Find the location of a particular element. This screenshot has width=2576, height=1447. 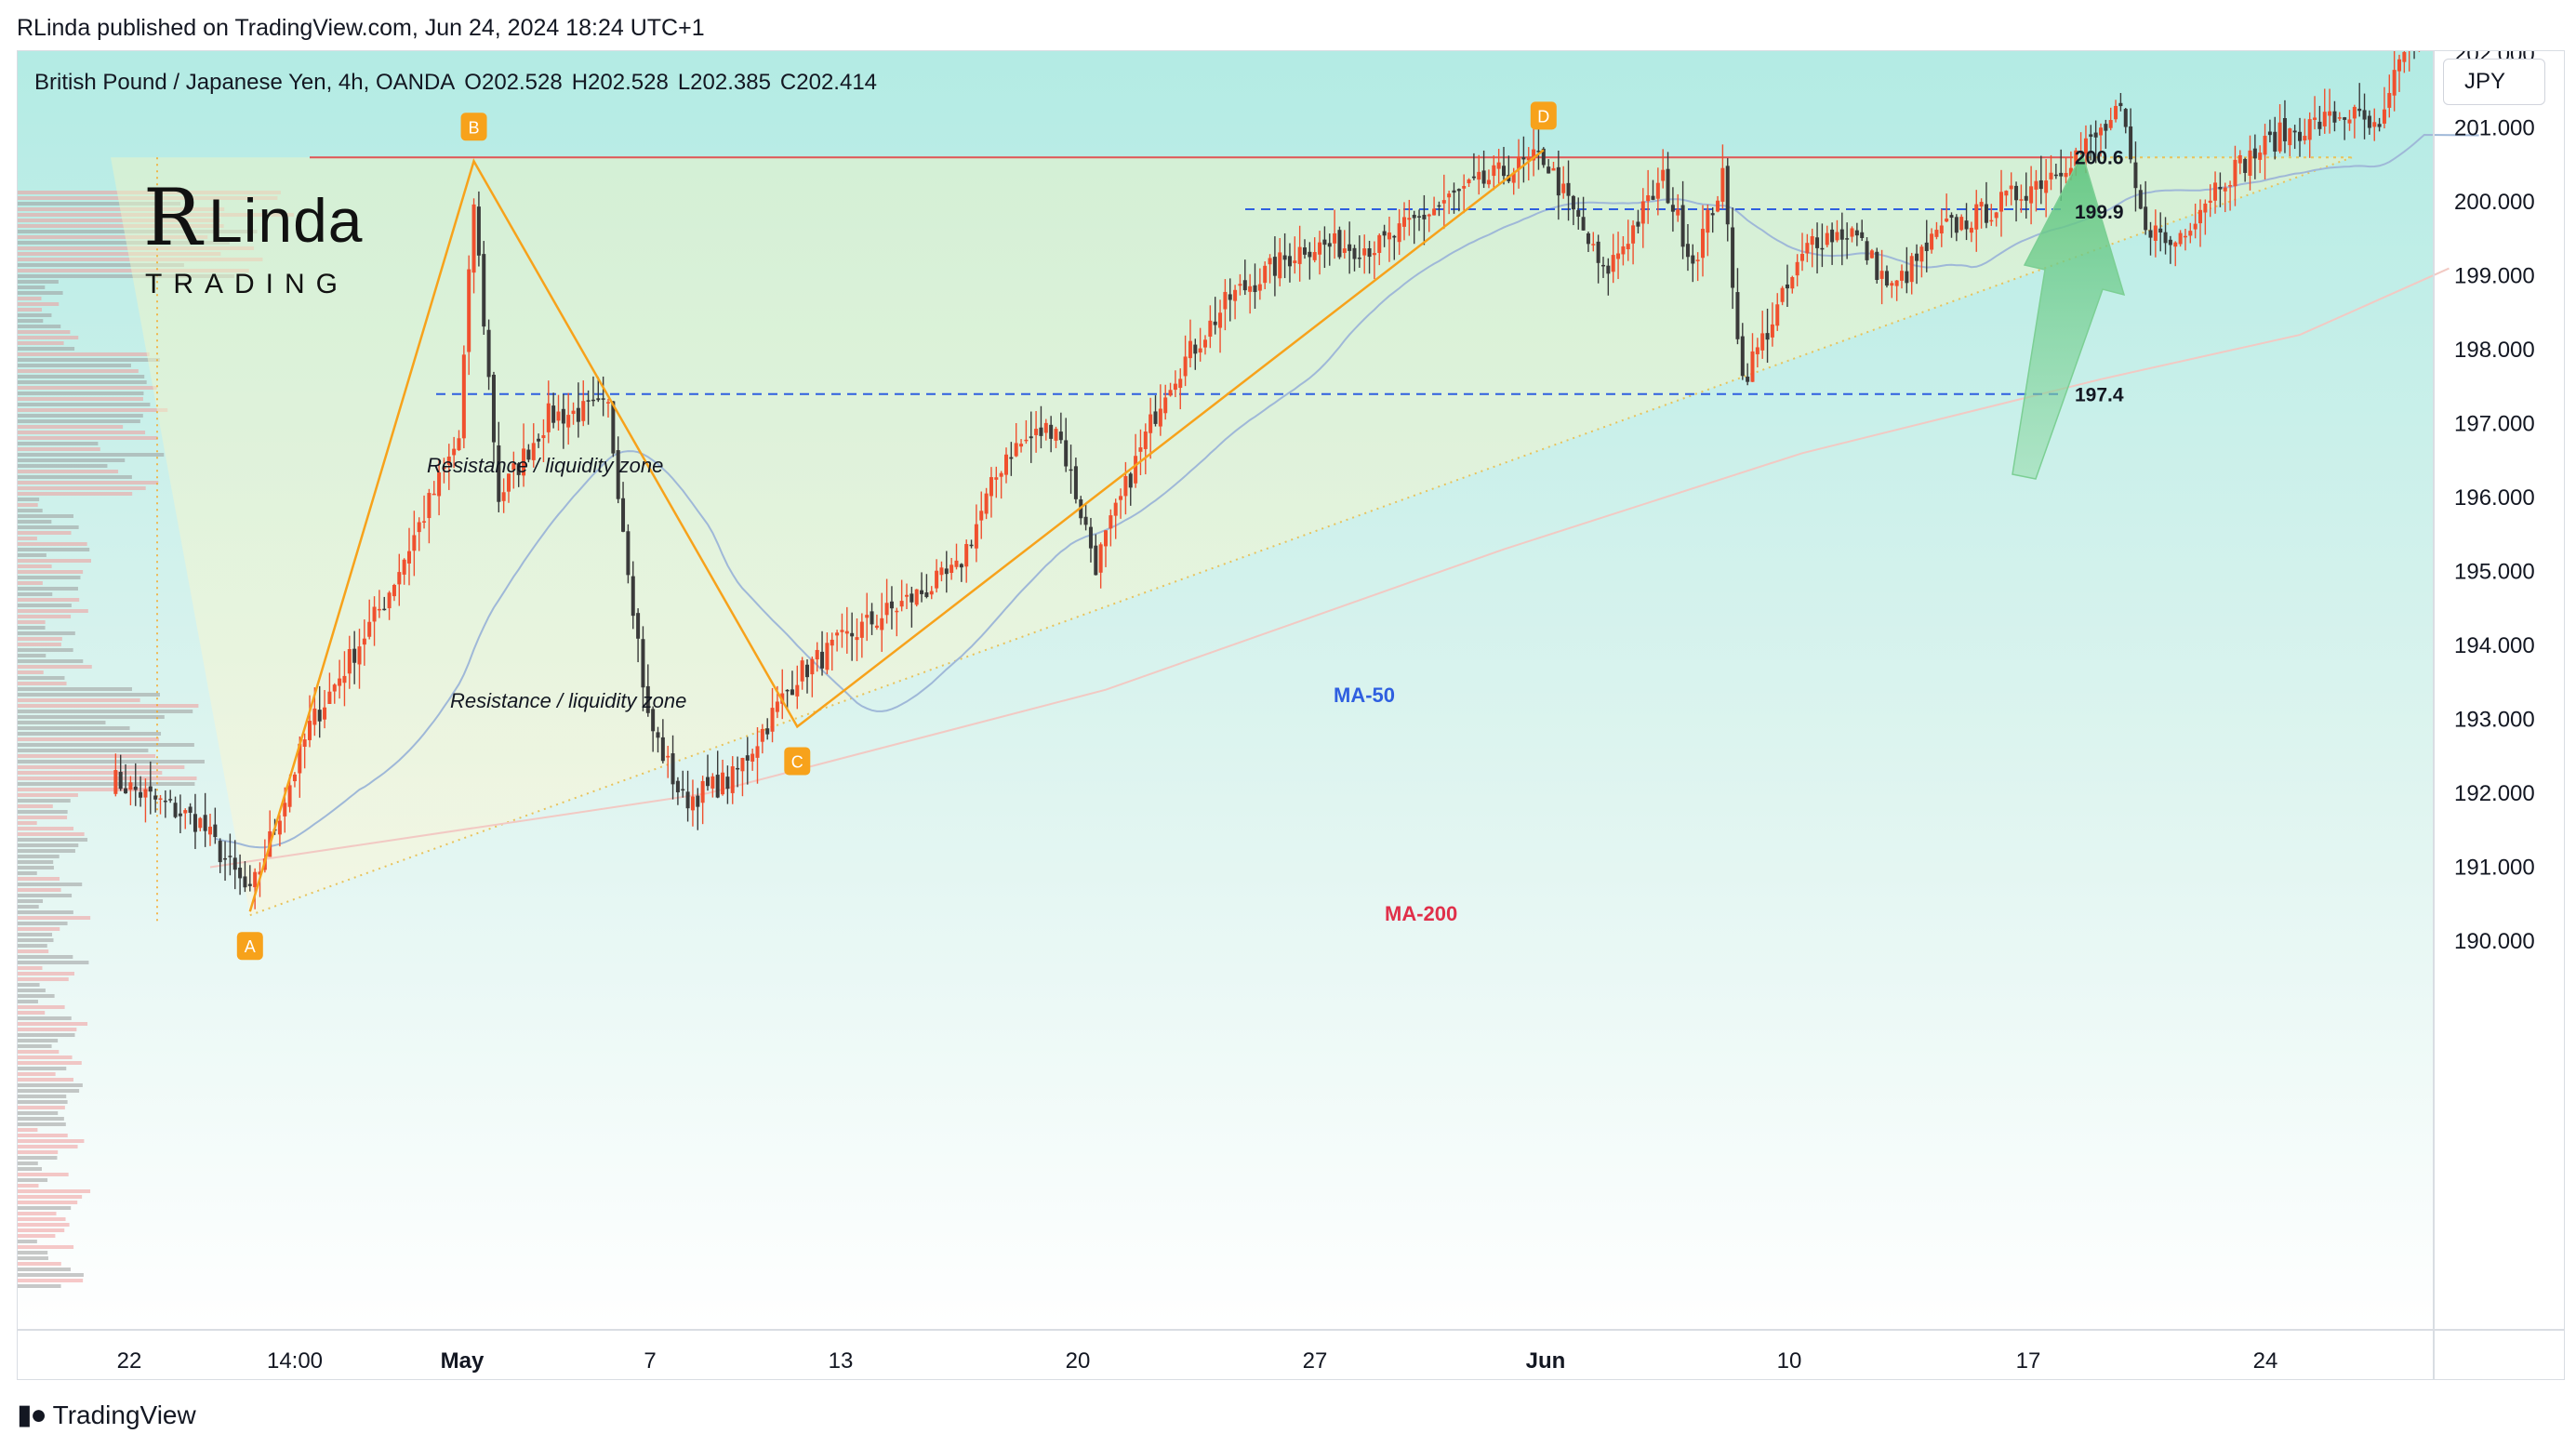

tradingview-logo: ▮● TradingView is located at coordinates (106, 1415).